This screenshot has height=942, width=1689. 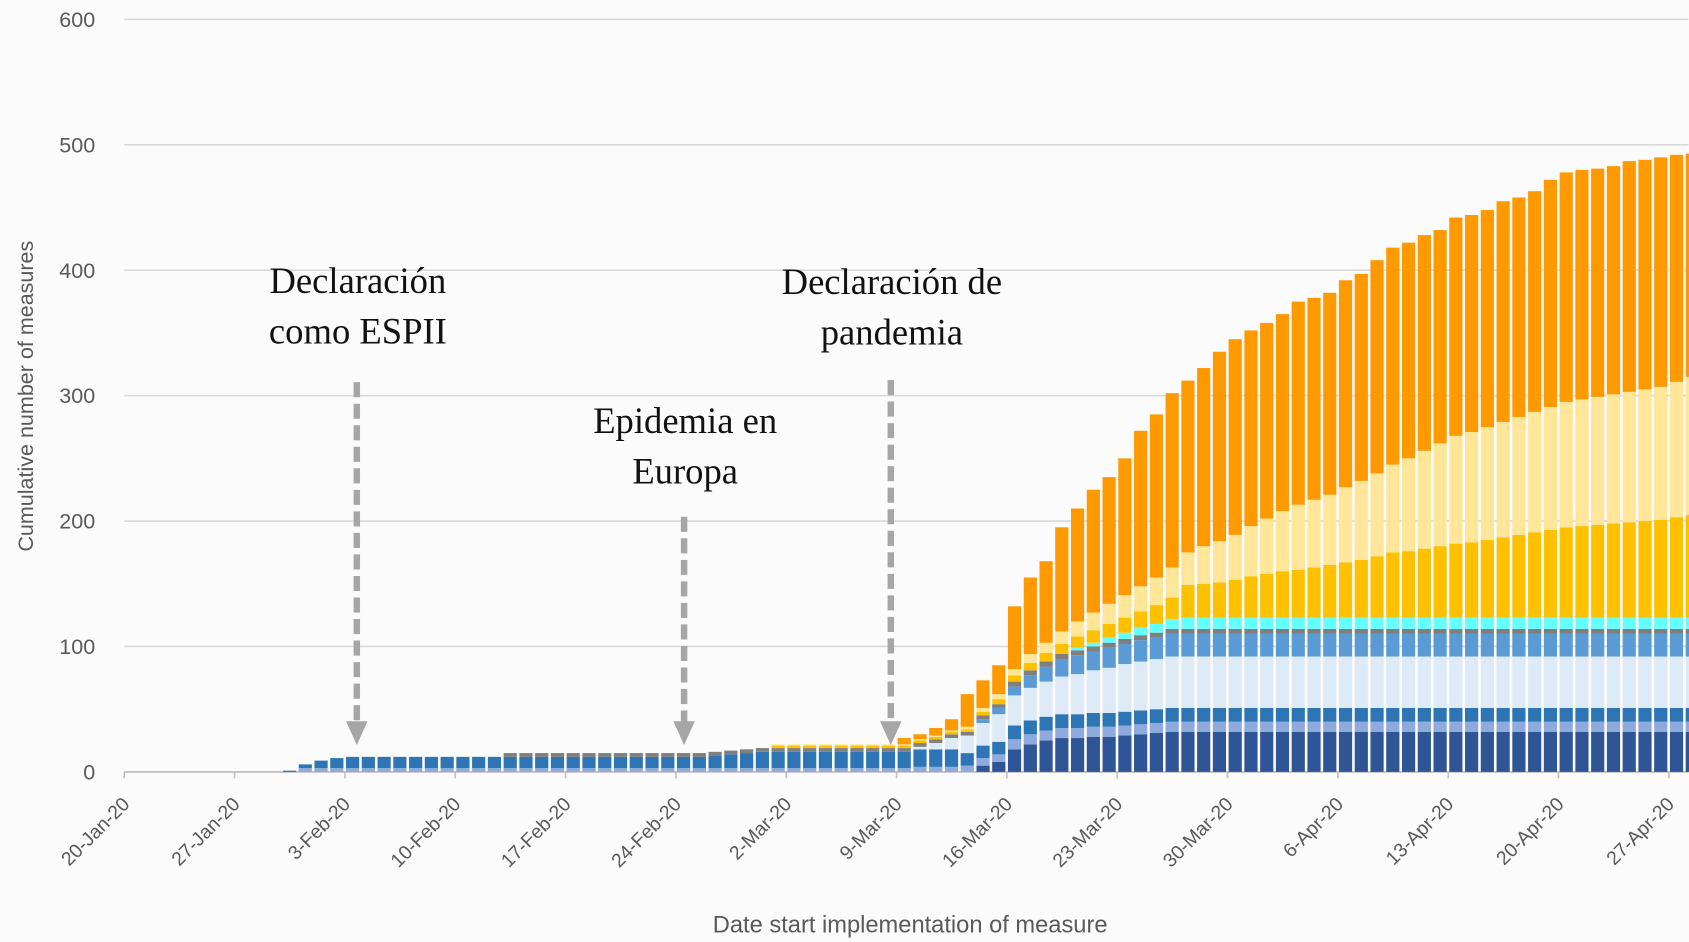 What do you see at coordinates (26, 396) in the screenshot?
I see `y-axis-label: Cumulative number of measures` at bounding box center [26, 396].